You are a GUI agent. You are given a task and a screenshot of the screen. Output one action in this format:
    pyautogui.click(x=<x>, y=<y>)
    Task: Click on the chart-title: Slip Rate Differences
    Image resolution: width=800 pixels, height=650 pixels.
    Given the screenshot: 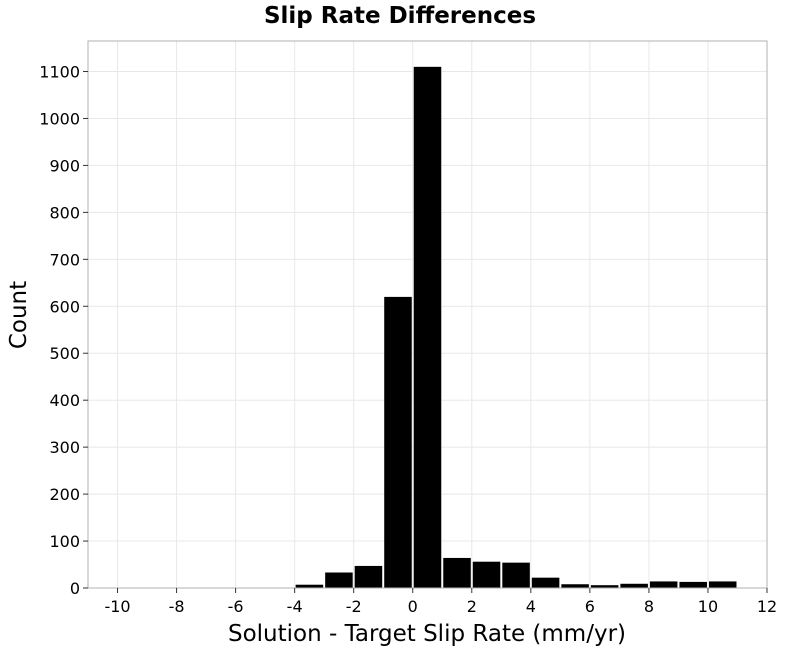 What is the action you would take?
    pyautogui.click(x=400, y=16)
    